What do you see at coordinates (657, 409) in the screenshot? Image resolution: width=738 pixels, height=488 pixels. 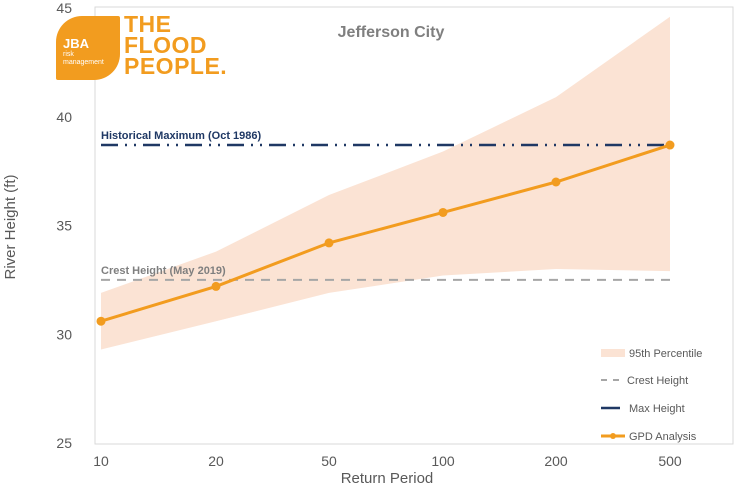 I see `legend-label: Max Height` at bounding box center [657, 409].